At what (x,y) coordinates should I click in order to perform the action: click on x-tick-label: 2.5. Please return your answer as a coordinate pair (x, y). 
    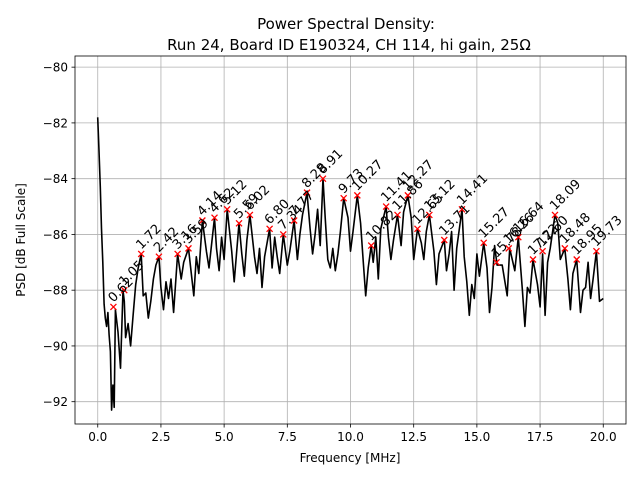
    Looking at the image, I should click on (160, 437).